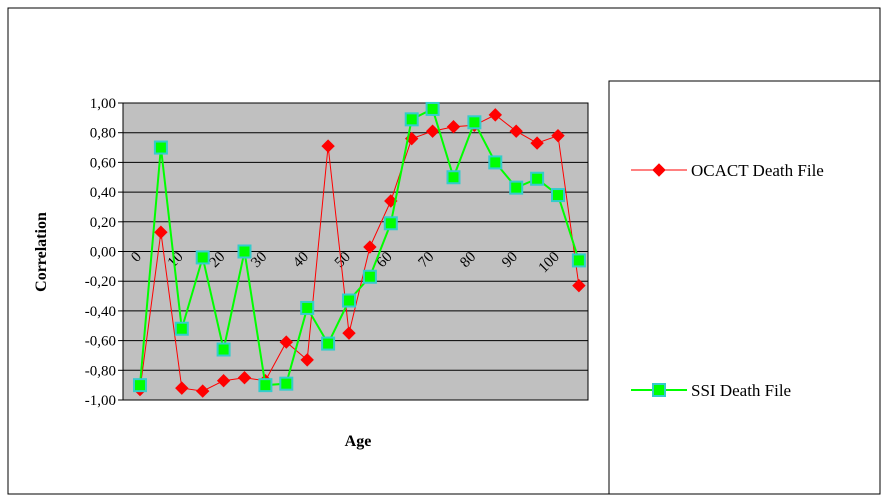  Describe the element at coordinates (727, 280) in the screenshot. I see `legend: OCACT Death File SSI Death File` at that location.